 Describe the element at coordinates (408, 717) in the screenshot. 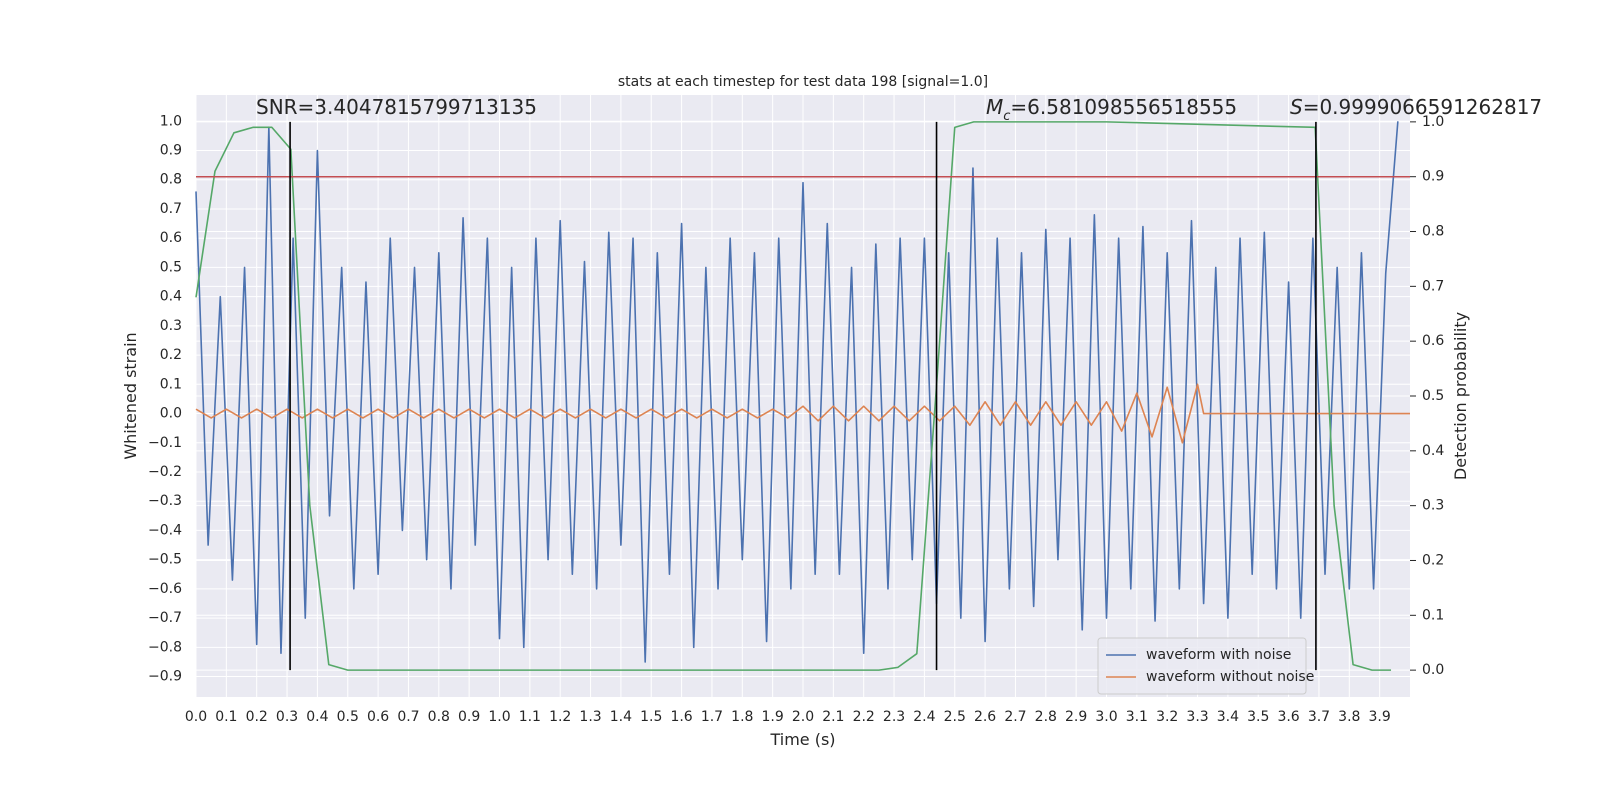

I see `x-tick-label: 0.7` at that location.